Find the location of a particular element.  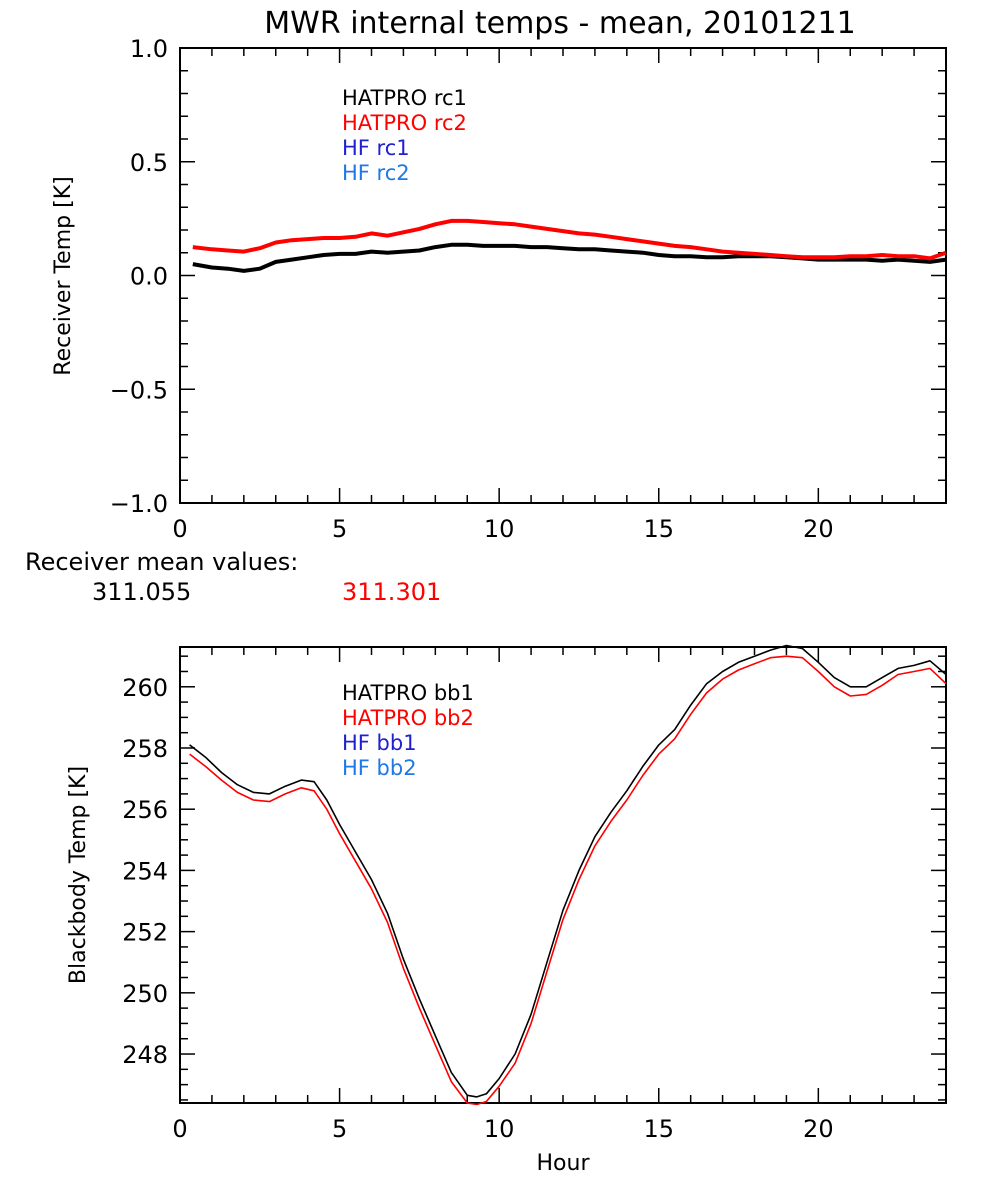

y-axis-label: Receiver Temp [K] is located at coordinates (63, 275).